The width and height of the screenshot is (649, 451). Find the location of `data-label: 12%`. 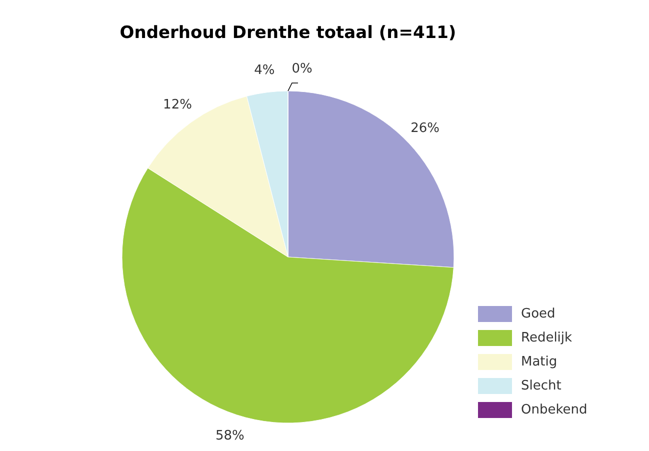

data-label: 12% is located at coordinates (177, 104).